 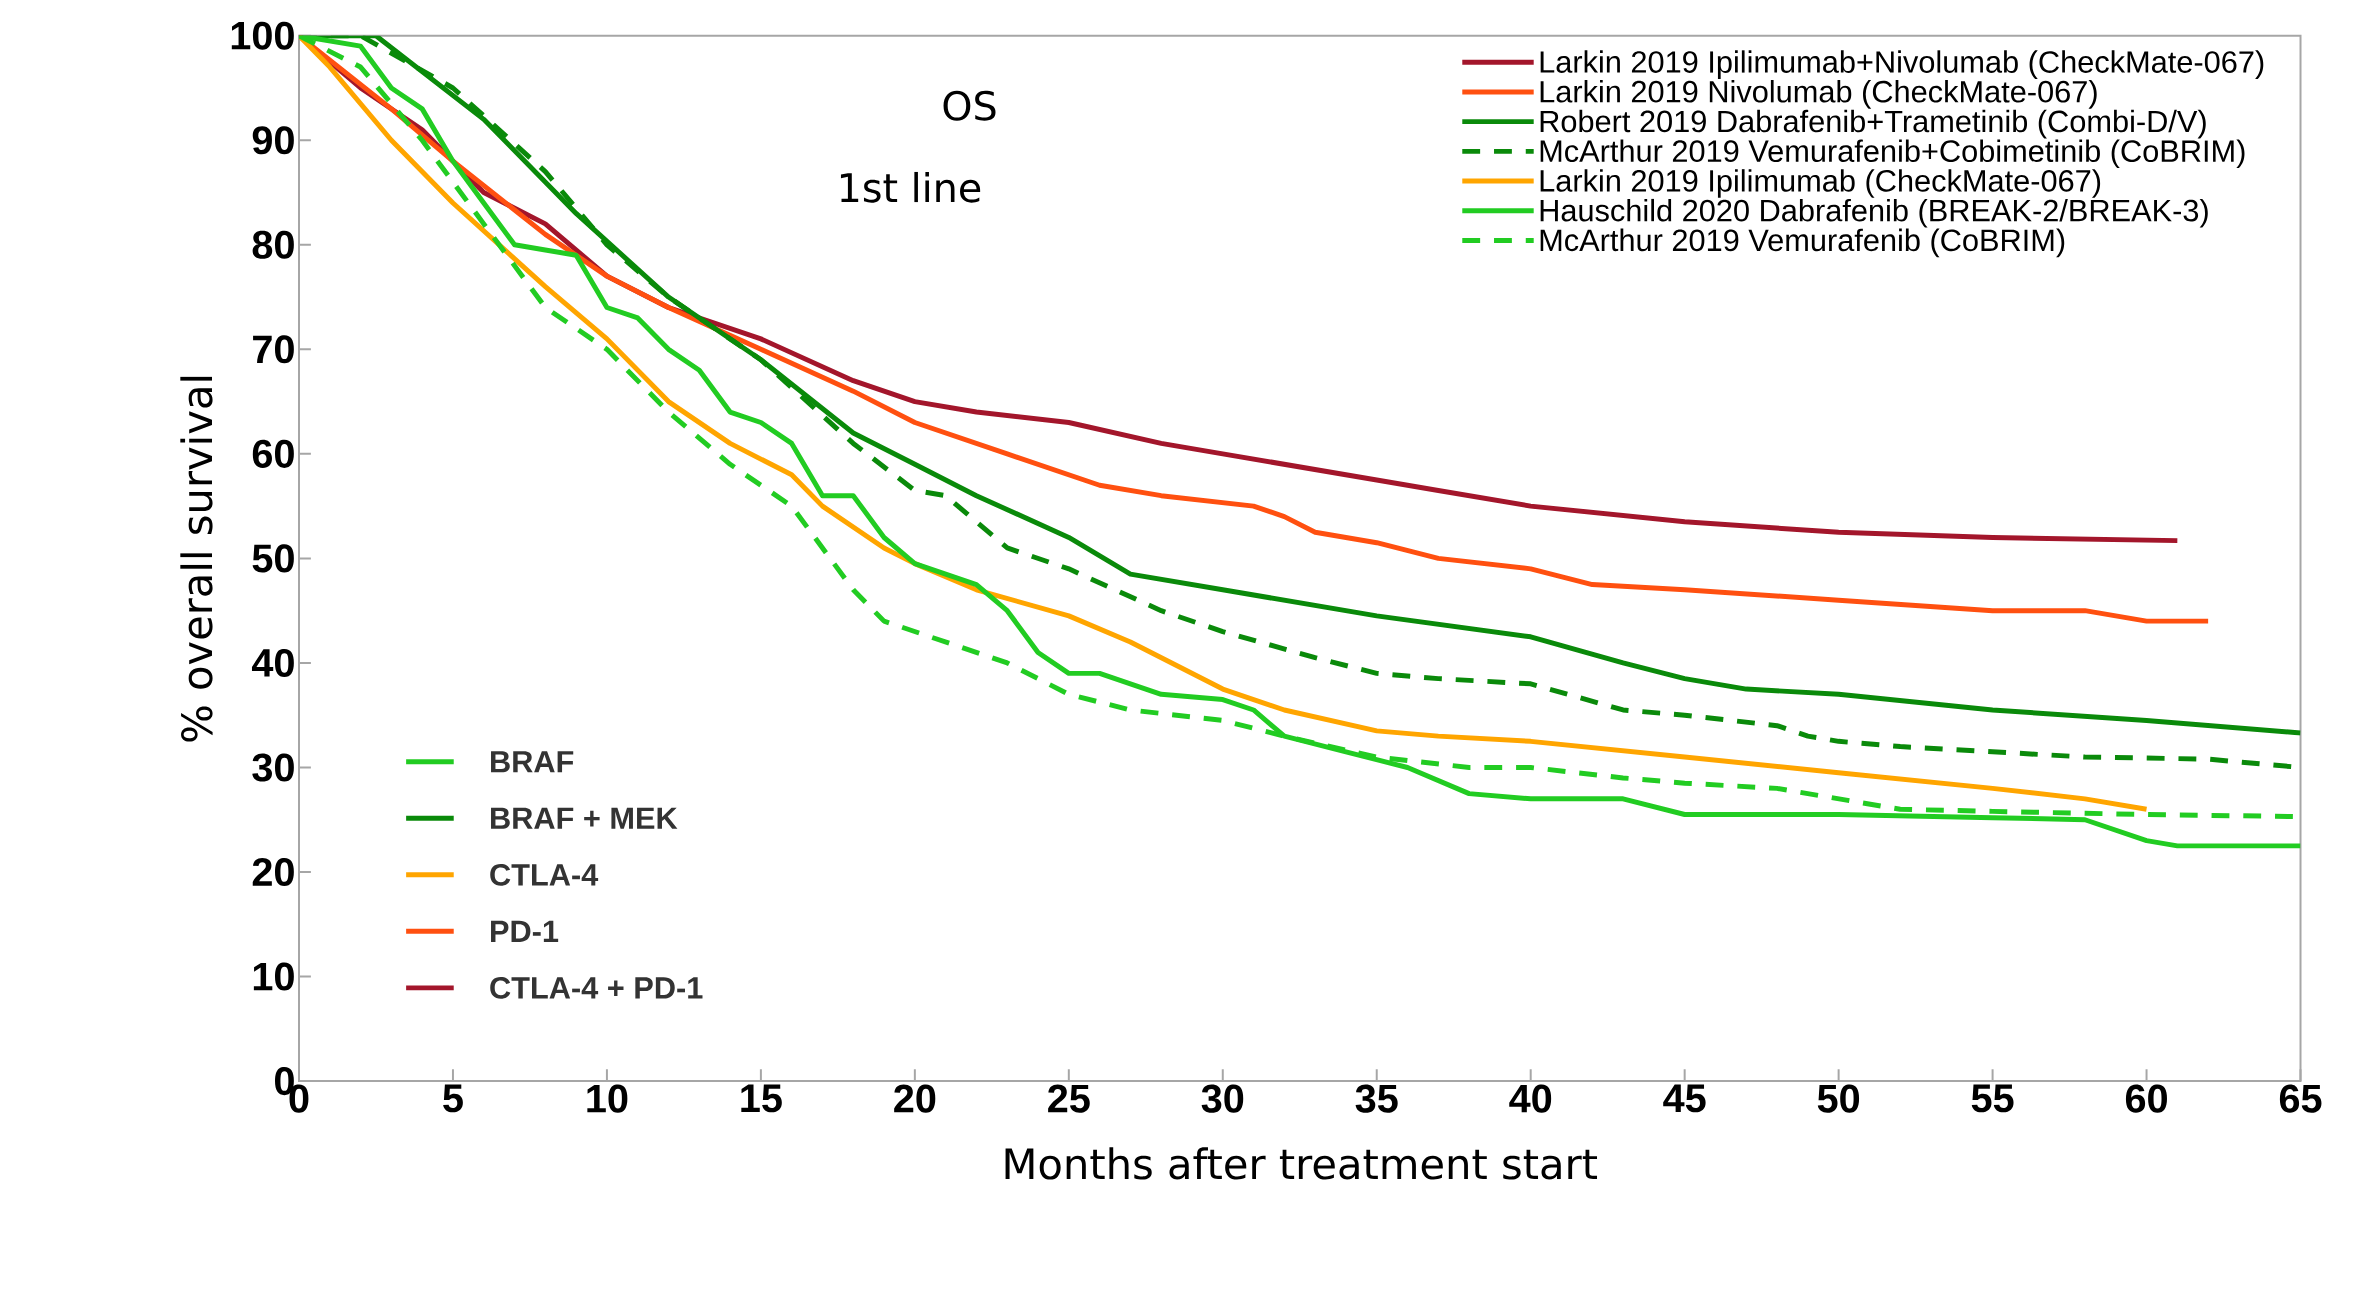 What do you see at coordinates (607, 1098) in the screenshot?
I see `x-tick-label: 10` at bounding box center [607, 1098].